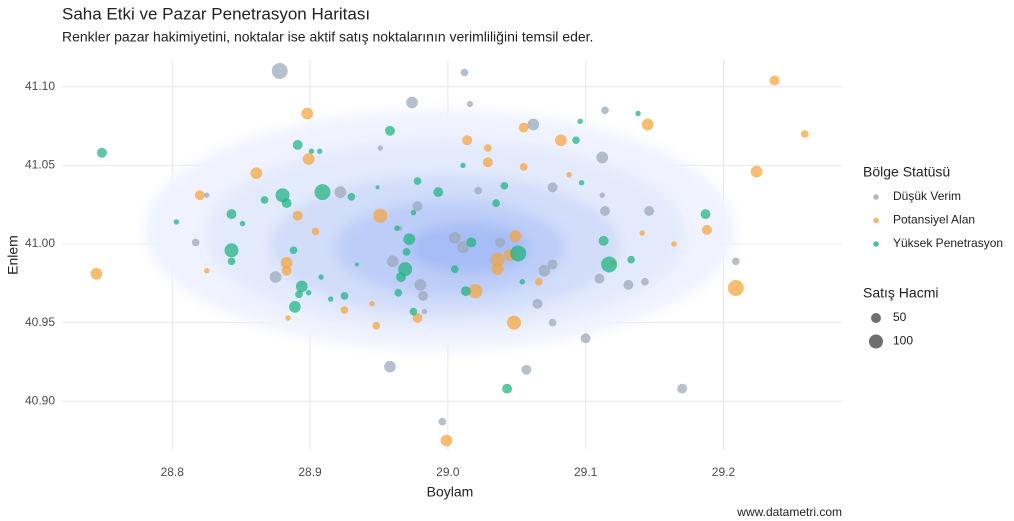 The height and width of the screenshot is (521, 1014). What do you see at coordinates (40, 243) in the screenshot?
I see `y-tick-label: 41.00` at bounding box center [40, 243].